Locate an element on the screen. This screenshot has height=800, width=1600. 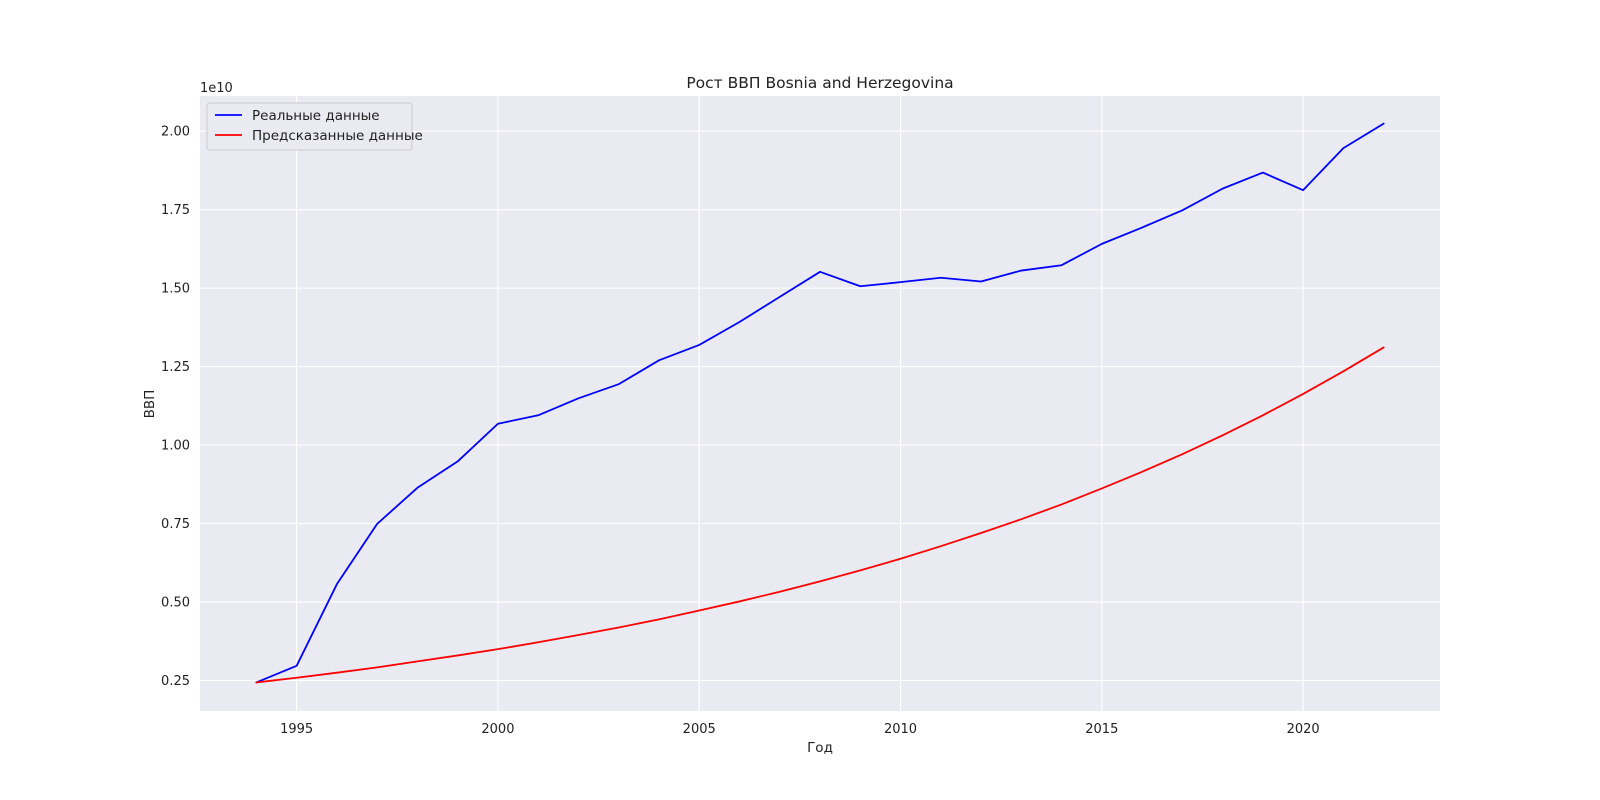
y-tick-label: 1.50 is located at coordinates (175, 289).